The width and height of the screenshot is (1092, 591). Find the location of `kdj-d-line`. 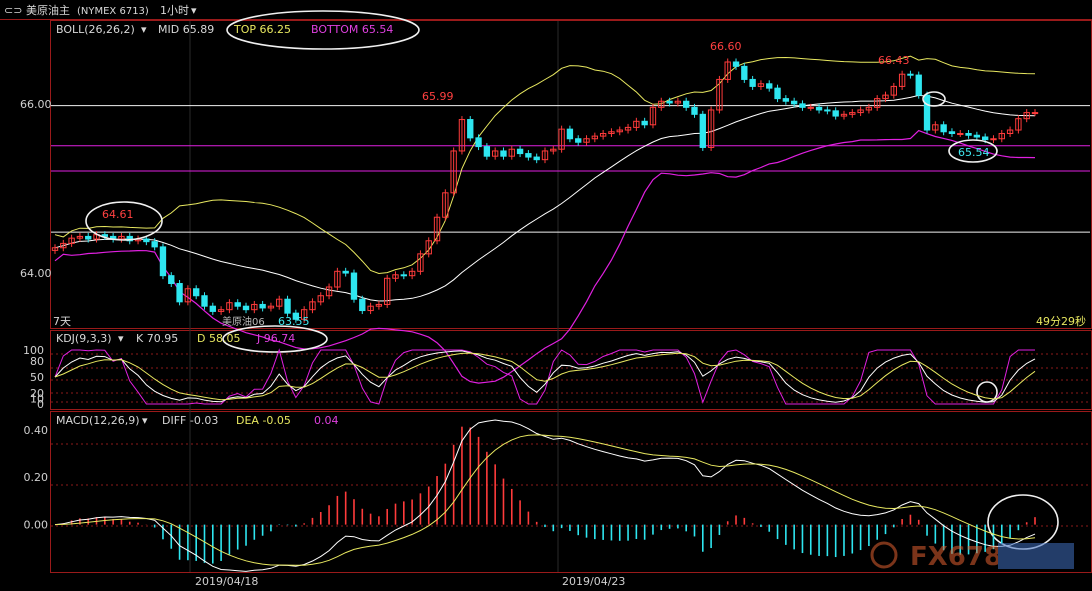

kdj-d-line is located at coordinates (545, 376).